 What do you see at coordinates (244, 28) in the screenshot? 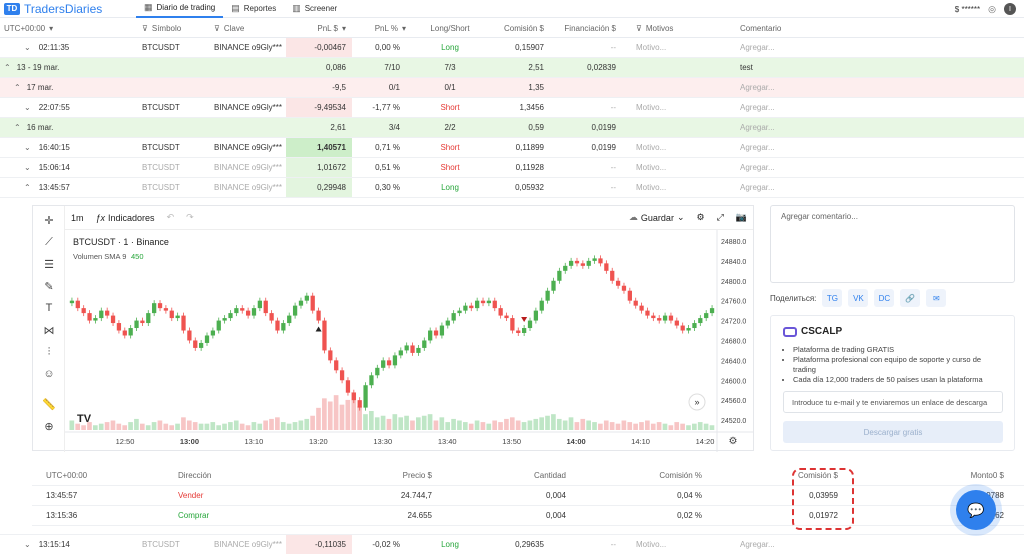
I see `header-key: ⊽ Clave` at bounding box center [244, 28].